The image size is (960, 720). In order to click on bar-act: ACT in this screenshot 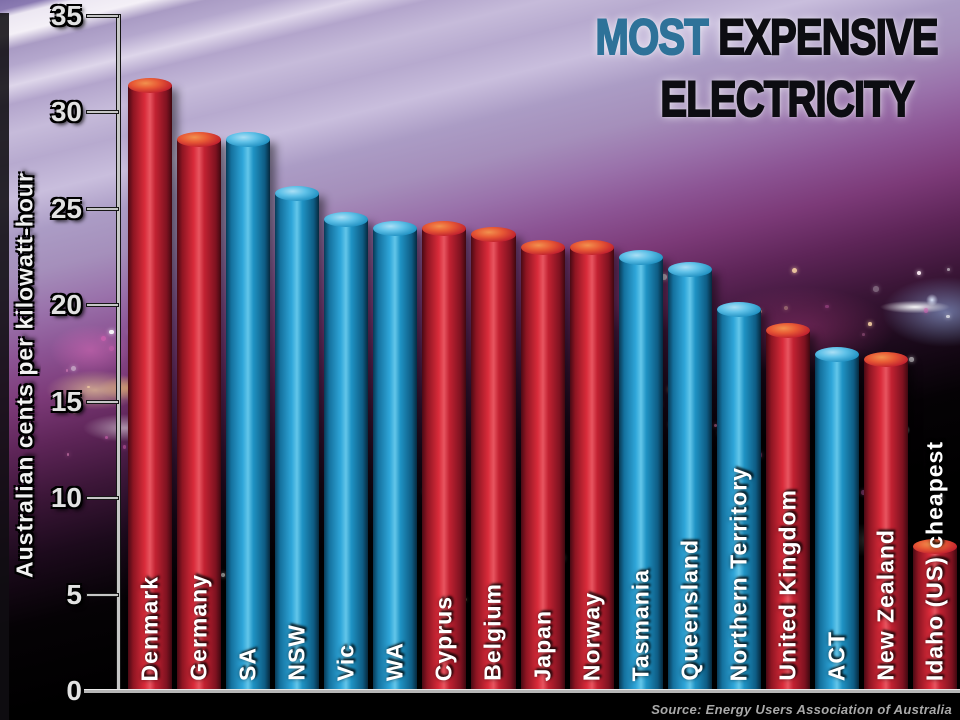, I will do `click(836, 518)`.